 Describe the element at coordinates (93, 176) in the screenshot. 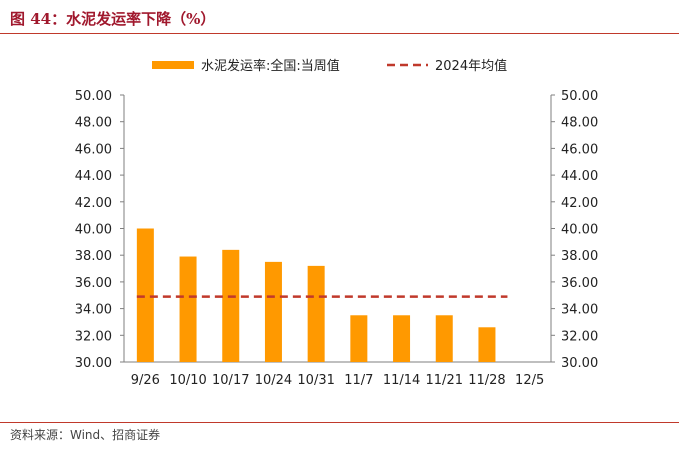

I see `y-tick-label-left: 44.00` at that location.